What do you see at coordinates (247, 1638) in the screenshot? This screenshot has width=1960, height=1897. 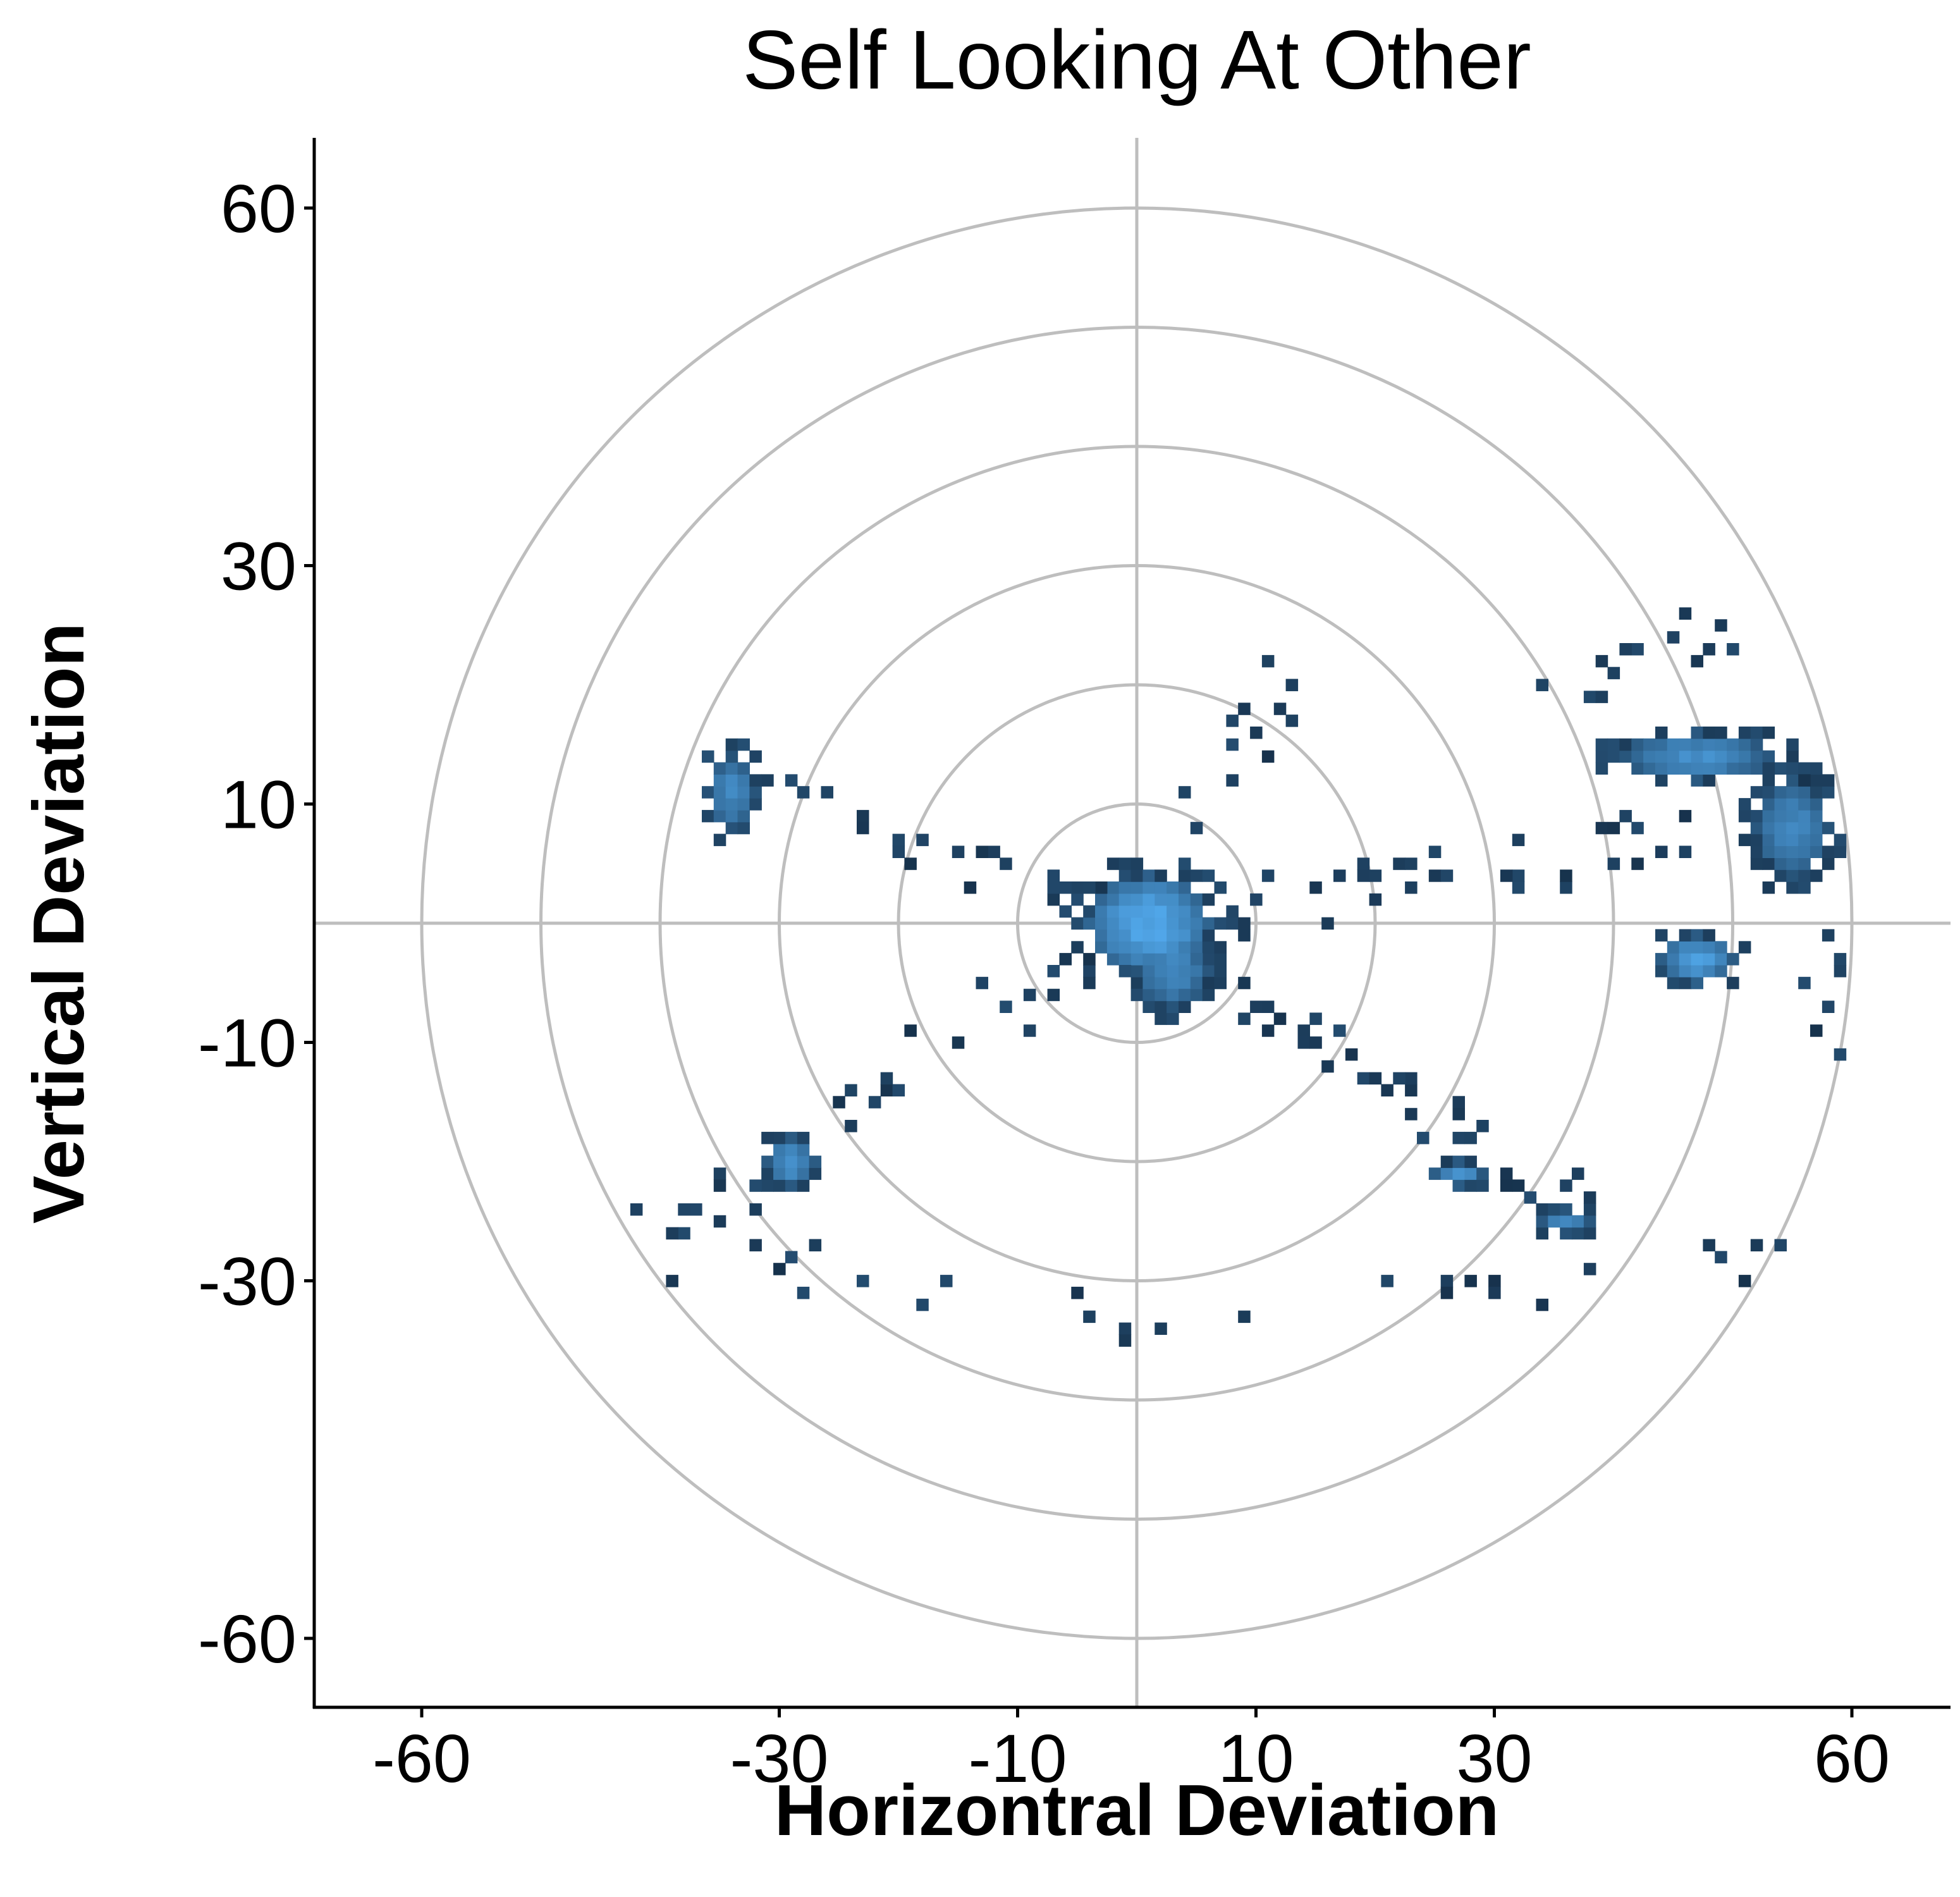 I see `y-tick-label: -60` at bounding box center [247, 1638].